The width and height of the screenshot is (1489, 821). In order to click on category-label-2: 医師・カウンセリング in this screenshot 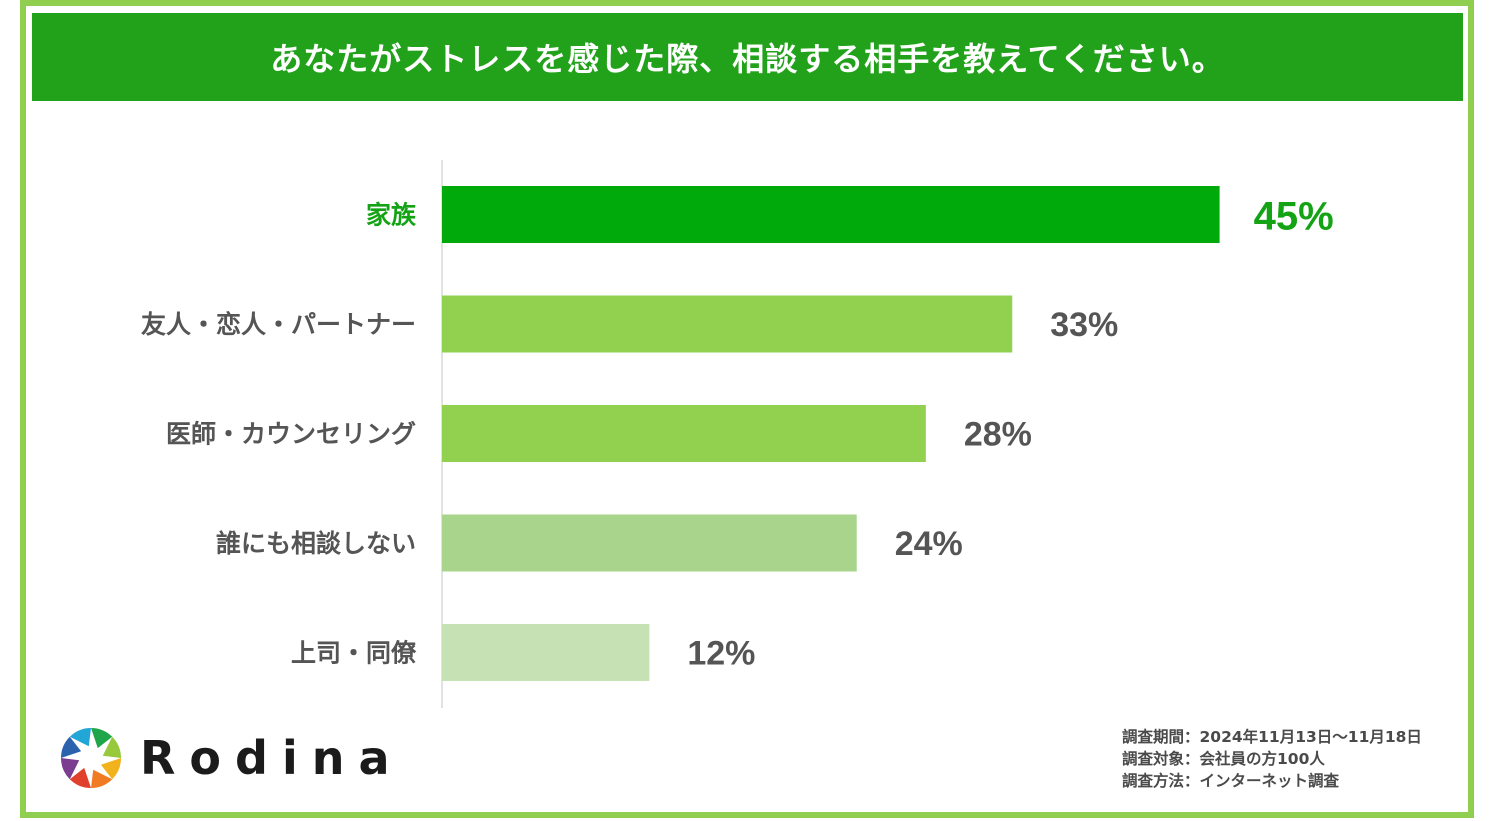, I will do `click(291, 434)`.